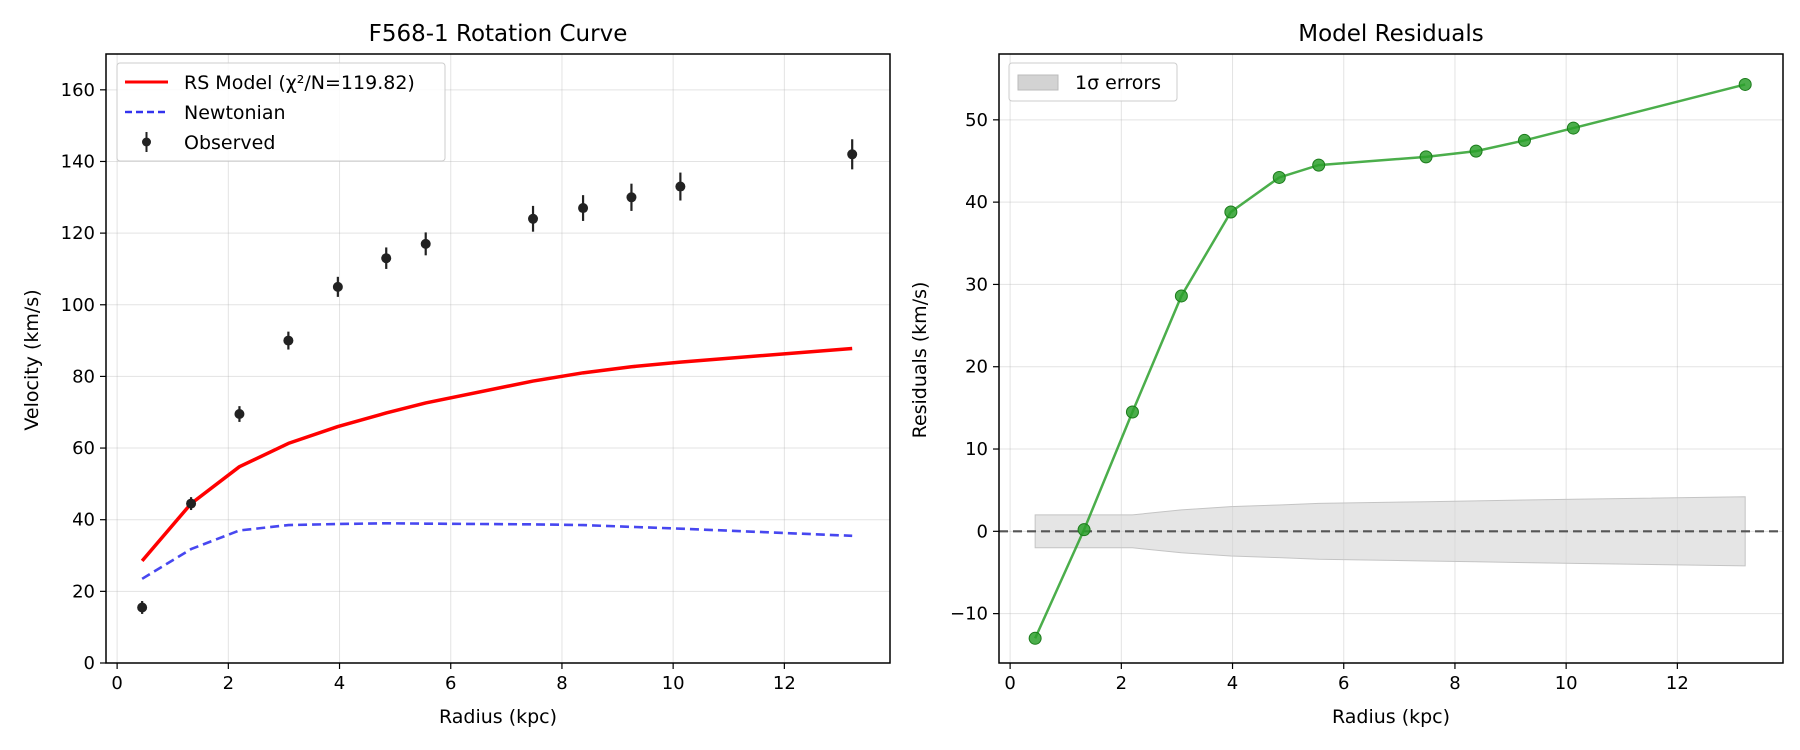  Describe the element at coordinates (976, 367) in the screenshot. I see `residuals-y-tick-label: 20` at that location.